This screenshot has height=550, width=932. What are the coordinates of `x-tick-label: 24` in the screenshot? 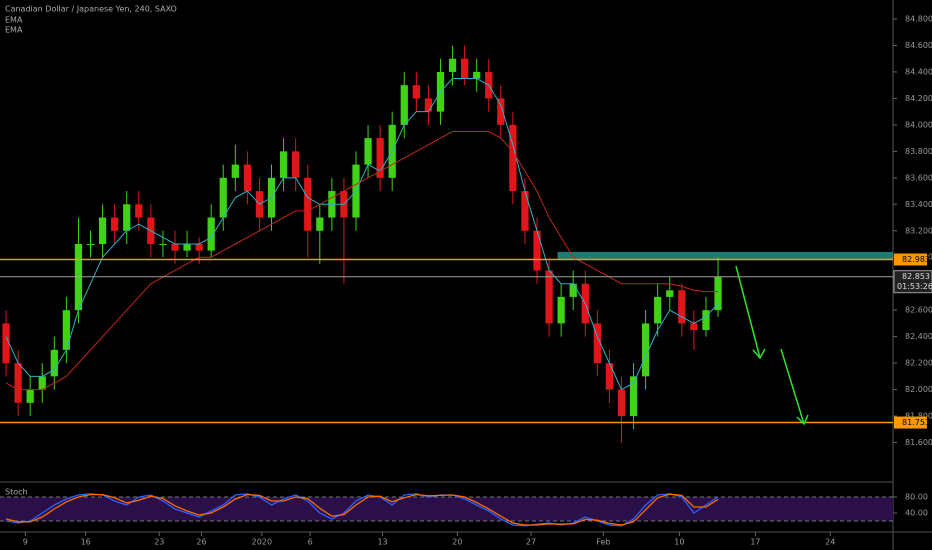 It's located at (830, 542).